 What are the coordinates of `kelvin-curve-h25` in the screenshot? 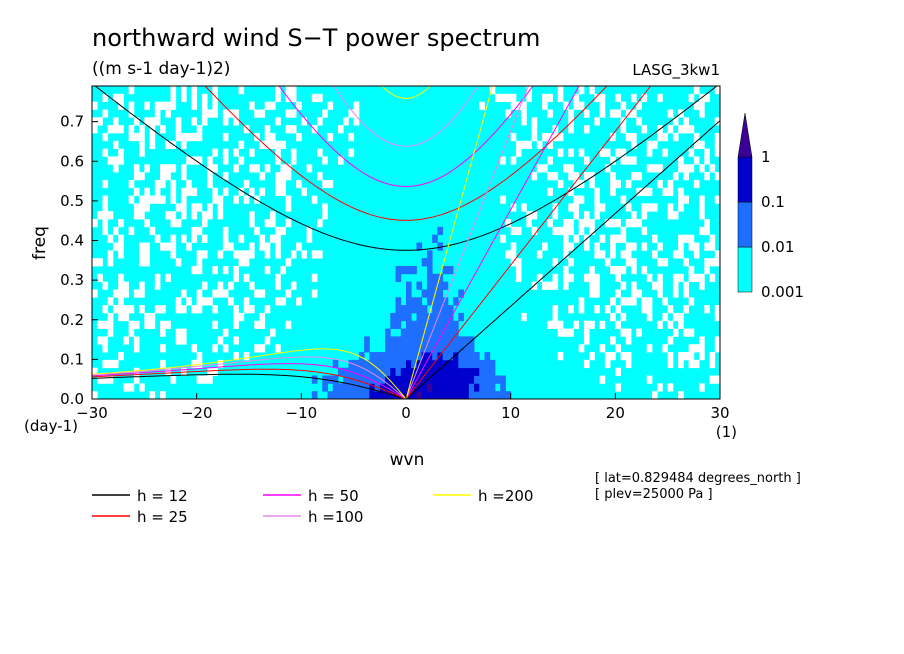 It's located at (528, 242).